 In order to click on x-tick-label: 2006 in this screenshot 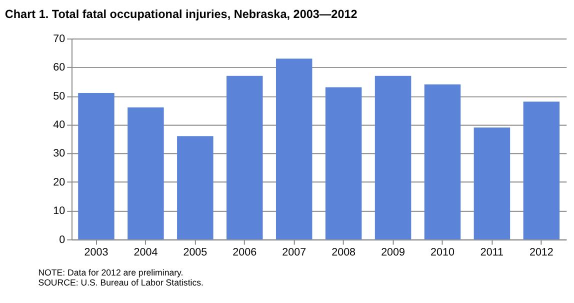, I will do `click(244, 252)`.